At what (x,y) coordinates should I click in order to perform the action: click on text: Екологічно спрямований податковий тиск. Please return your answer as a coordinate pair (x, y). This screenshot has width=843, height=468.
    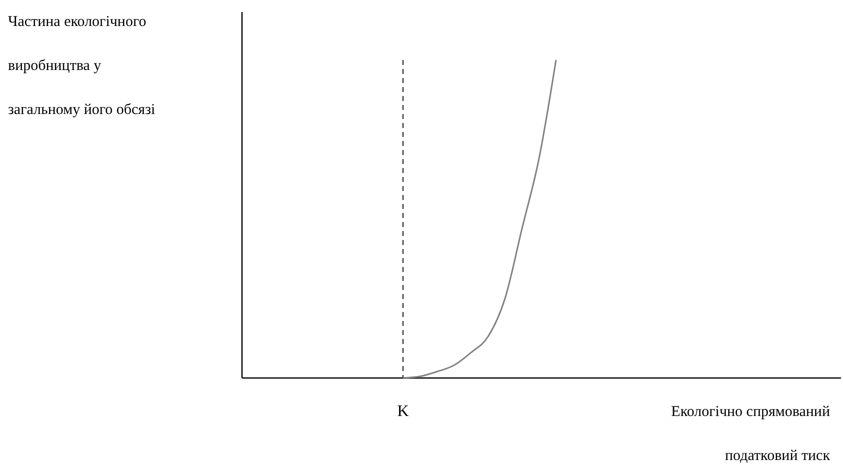
    Looking at the image, I should click on (750, 434).